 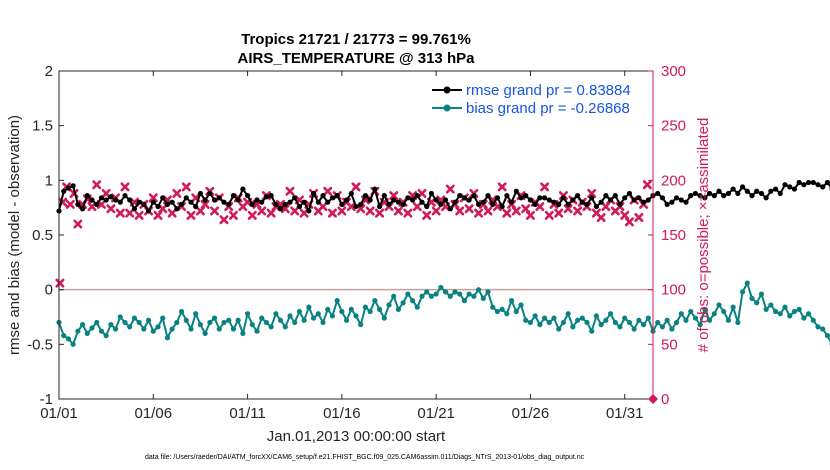 What do you see at coordinates (673, 235) in the screenshot?
I see `y-right-tick-label: 150` at bounding box center [673, 235].